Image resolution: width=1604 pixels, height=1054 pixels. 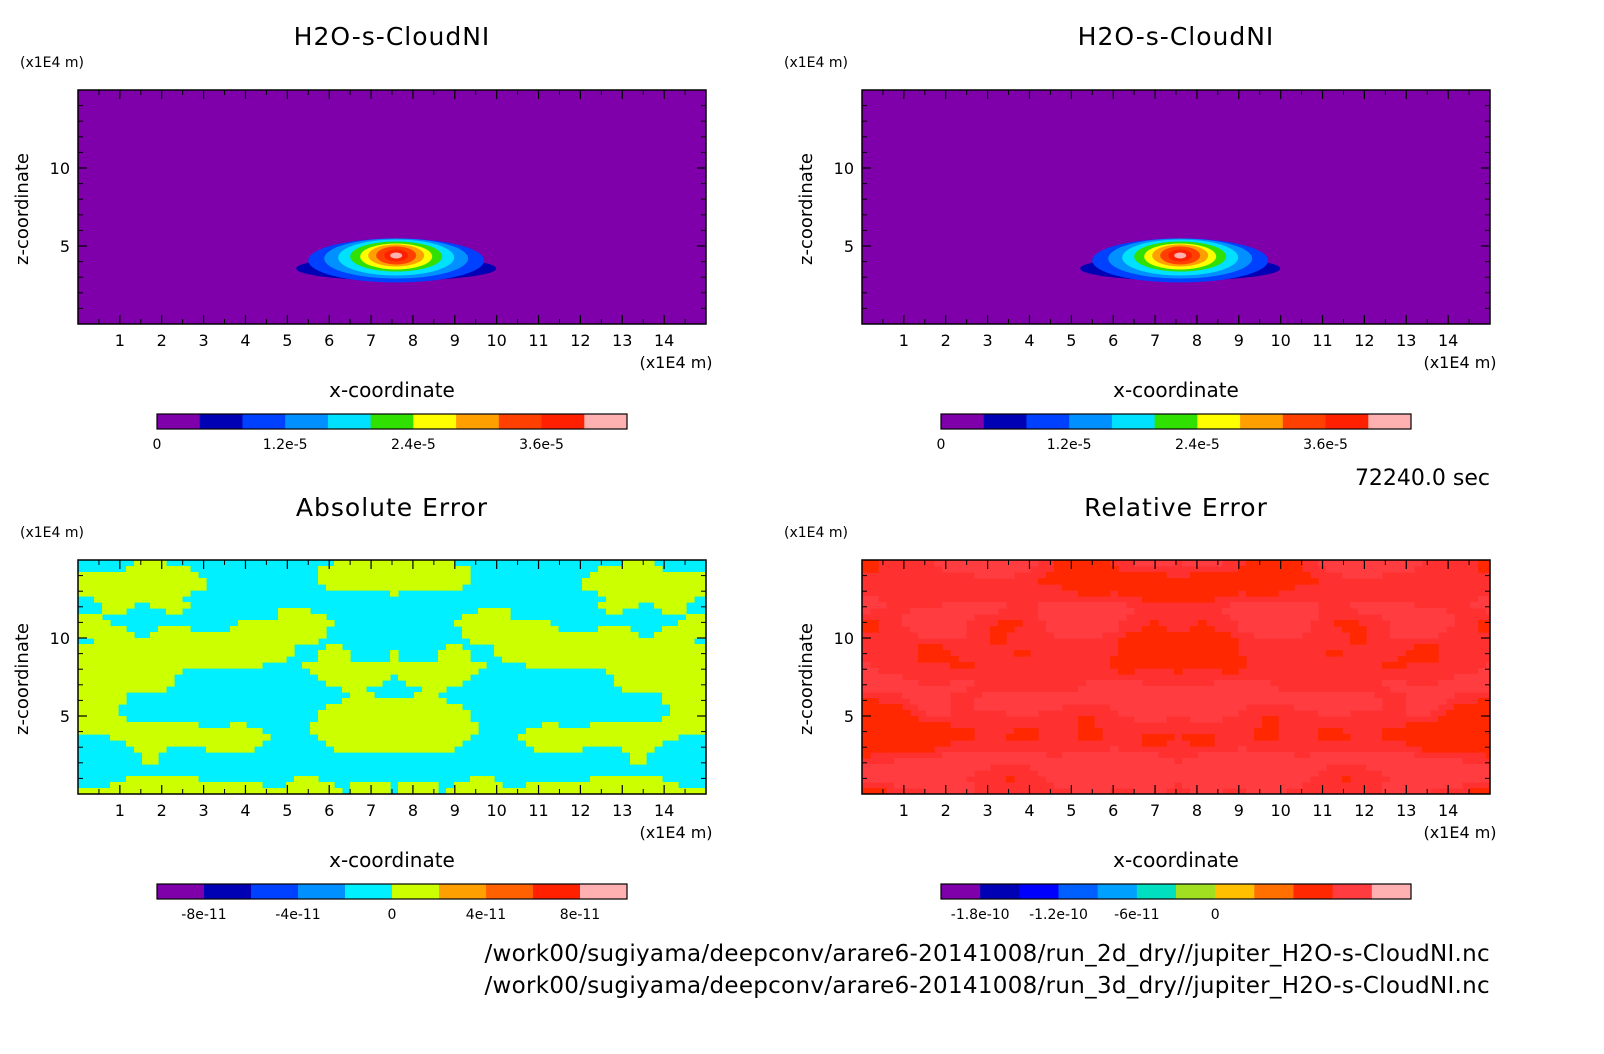 What do you see at coordinates (1156, 891) in the screenshot?
I see `colorbar-swatch` at bounding box center [1156, 891].